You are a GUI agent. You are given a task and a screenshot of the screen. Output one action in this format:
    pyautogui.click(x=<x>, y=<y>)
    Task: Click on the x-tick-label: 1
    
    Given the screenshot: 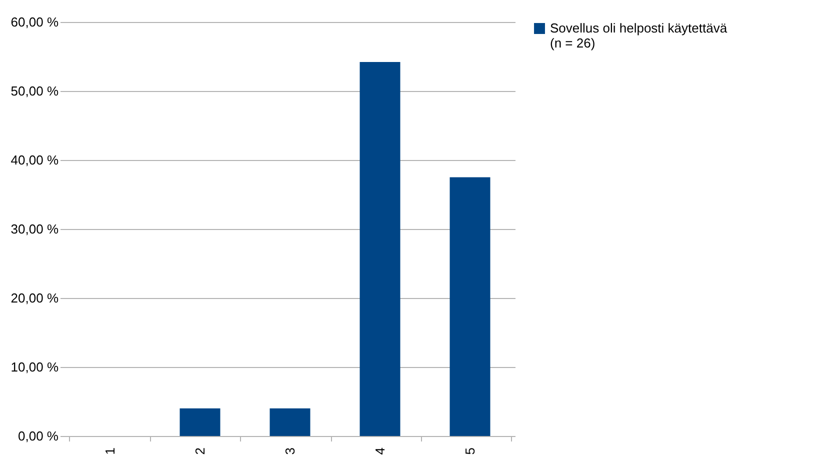 What is the action you would take?
    pyautogui.click(x=110, y=451)
    